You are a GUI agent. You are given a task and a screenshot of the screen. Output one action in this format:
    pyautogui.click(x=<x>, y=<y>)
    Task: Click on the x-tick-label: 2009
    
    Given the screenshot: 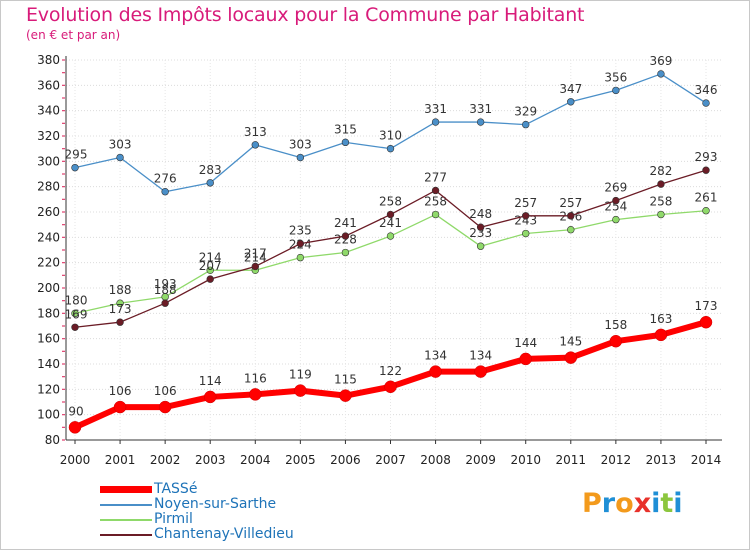 What is the action you would take?
    pyautogui.click(x=480, y=460)
    